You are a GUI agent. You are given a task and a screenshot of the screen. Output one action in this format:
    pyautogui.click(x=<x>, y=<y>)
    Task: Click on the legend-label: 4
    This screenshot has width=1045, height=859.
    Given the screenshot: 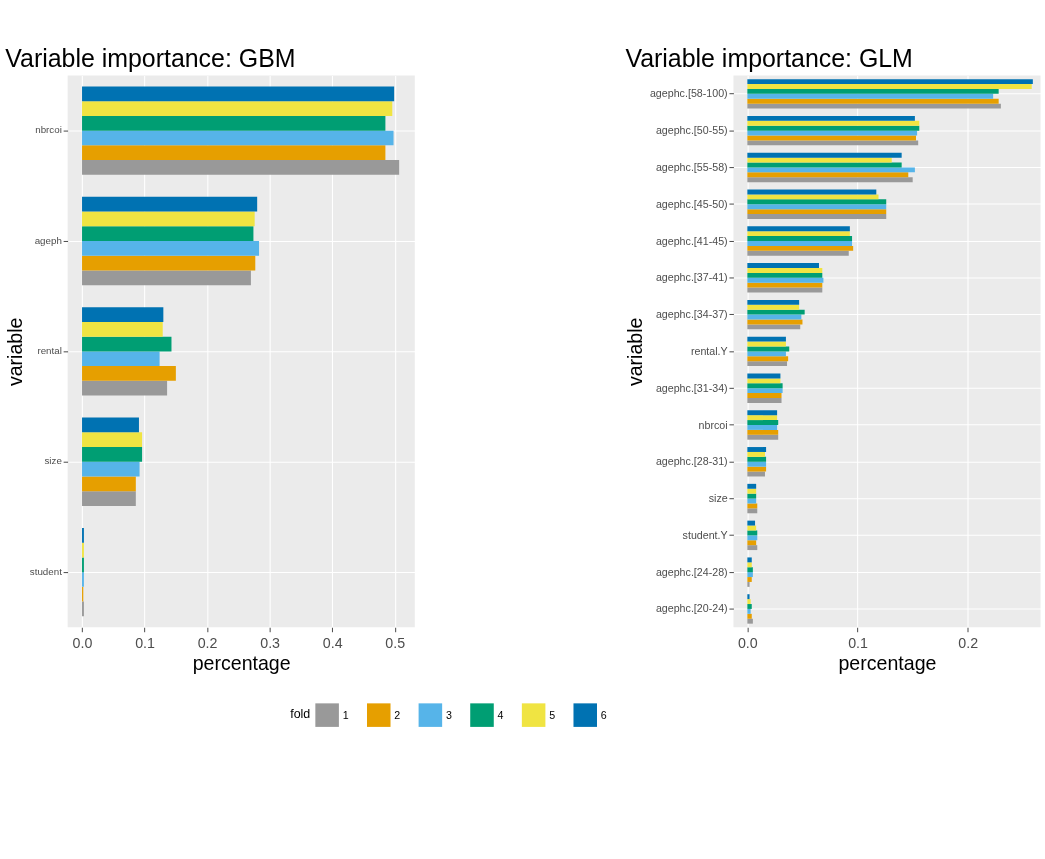 What is the action you would take?
    pyautogui.click(x=500, y=714)
    